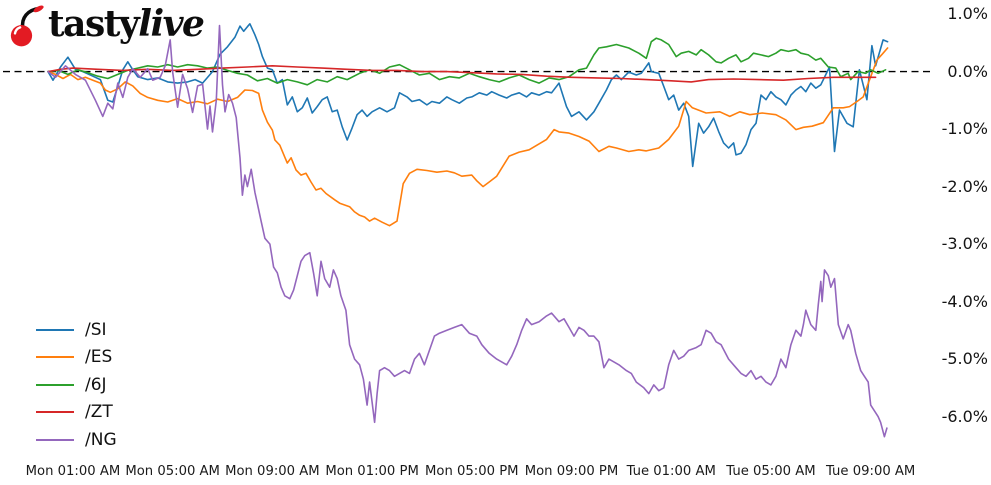  I want to click on legend-swatch-6j, so click(55, 384).